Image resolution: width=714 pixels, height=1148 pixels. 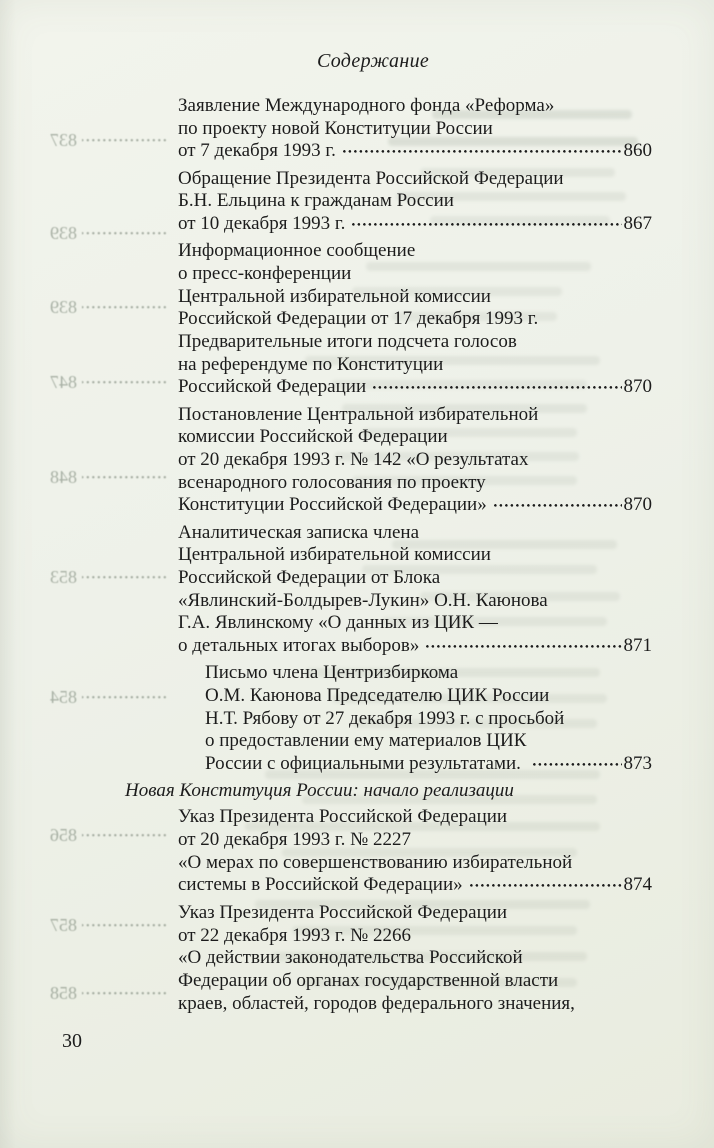 I want to click on toc-line: Аналитическая записка члена, so click(x=415, y=533).